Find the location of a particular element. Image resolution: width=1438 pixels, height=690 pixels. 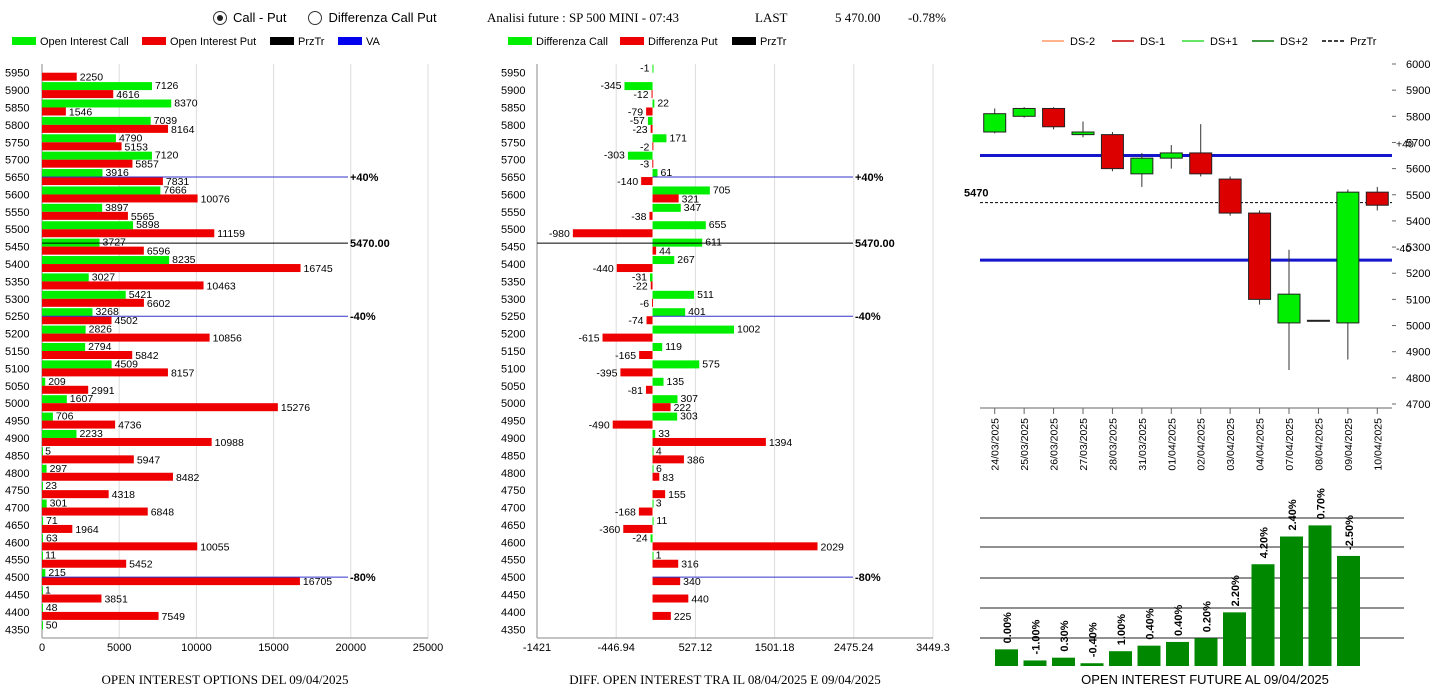

oi-options-put-value: 6596 is located at coordinates (159, 252).